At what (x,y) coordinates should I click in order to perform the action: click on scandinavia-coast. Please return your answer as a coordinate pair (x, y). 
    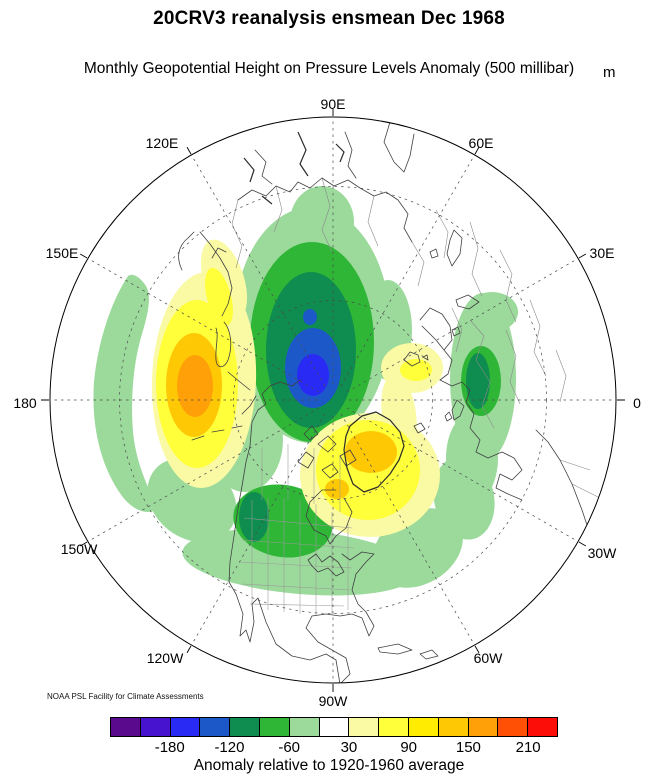
    Looking at the image, I should click on (436, 344).